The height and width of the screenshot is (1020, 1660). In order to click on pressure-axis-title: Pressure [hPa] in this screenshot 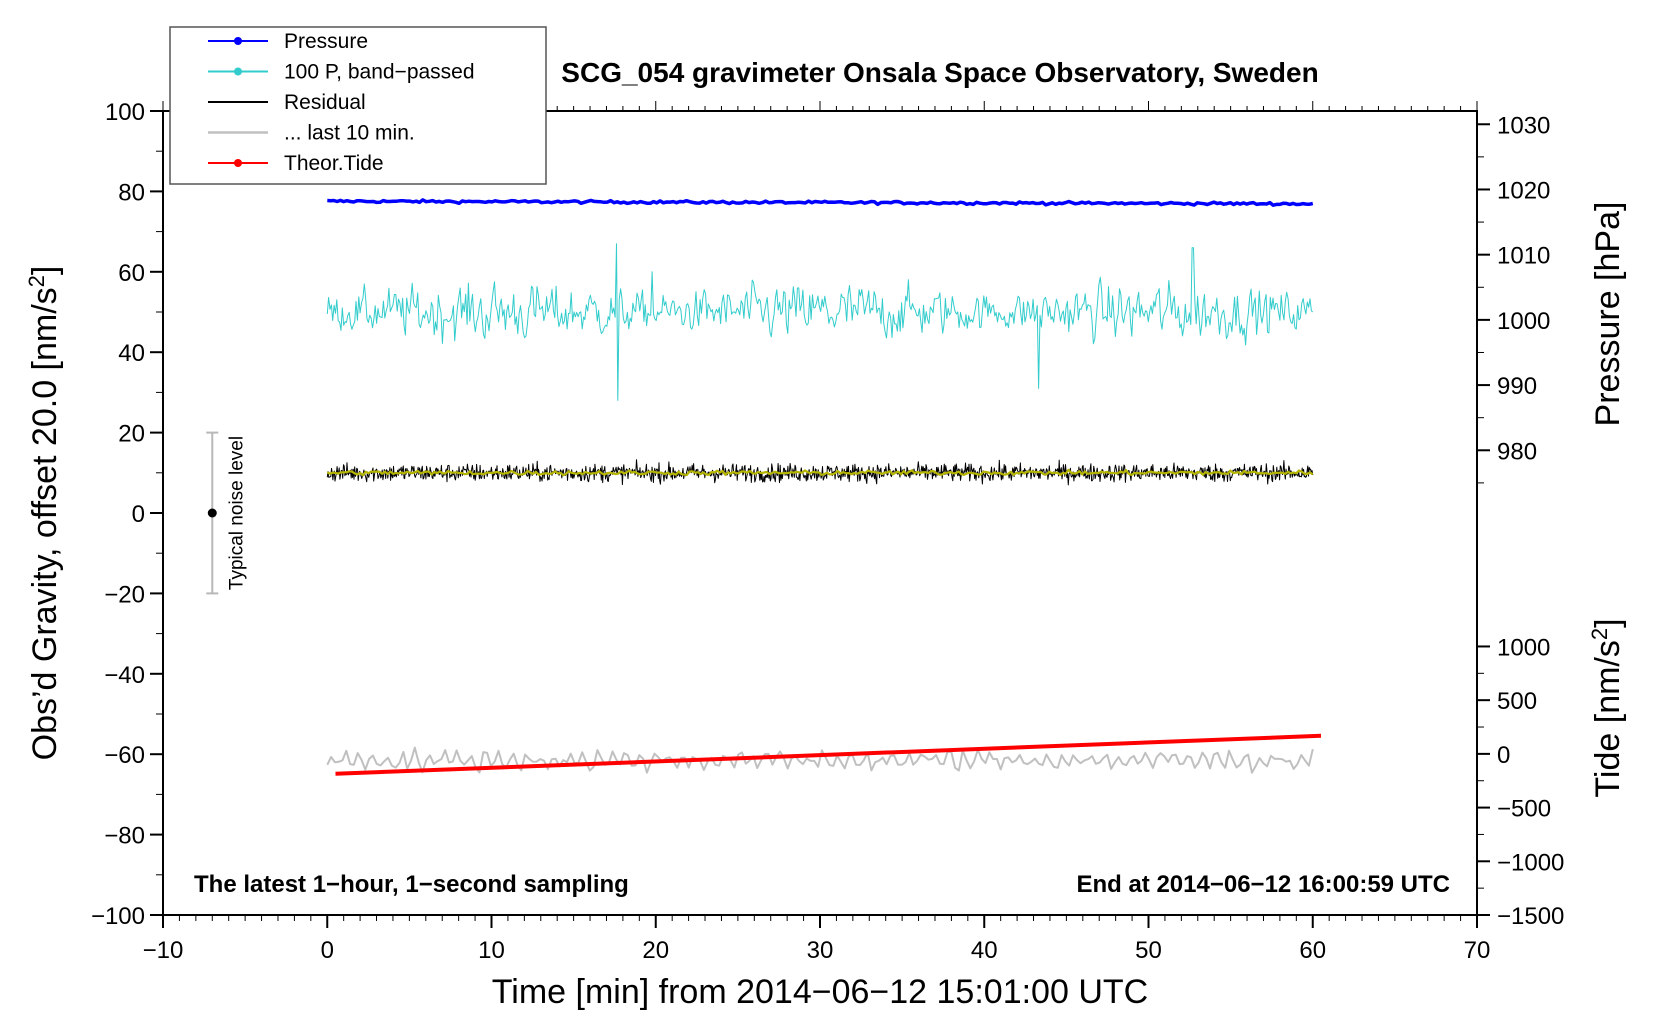, I will do `click(1608, 314)`.